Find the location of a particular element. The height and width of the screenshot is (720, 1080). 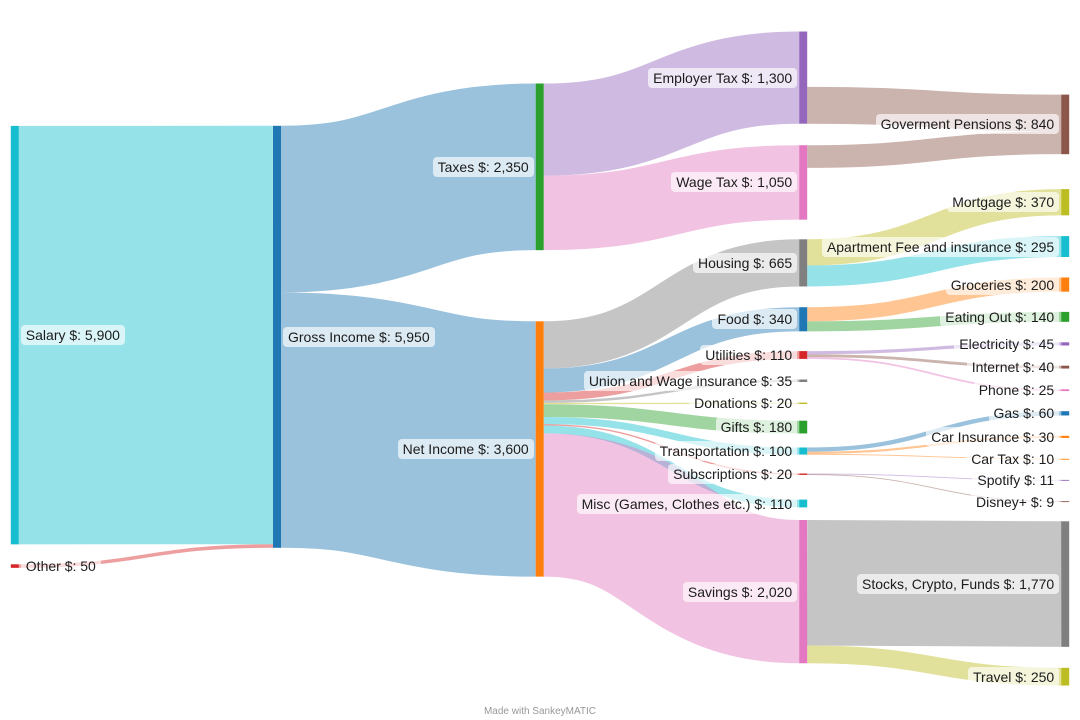

node-eatingout is located at coordinates (1065, 316).